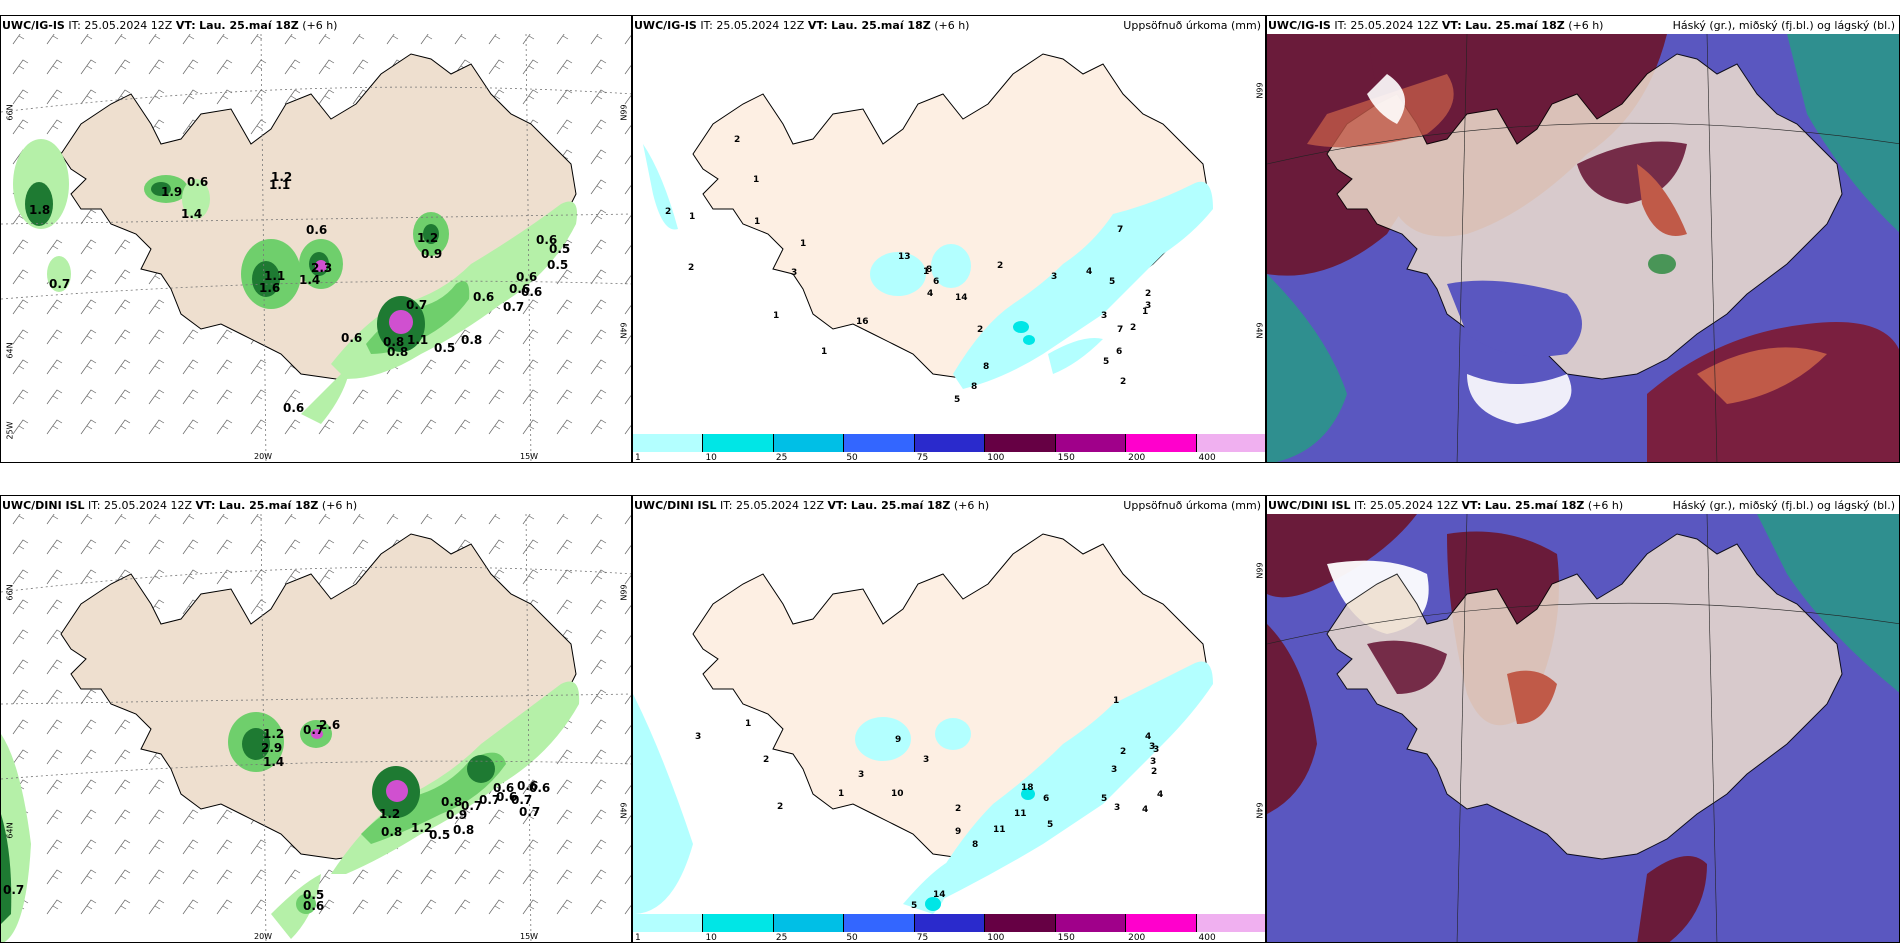 The width and height of the screenshot is (1900, 950). I want to click on wind-value-label: 0.8, so click(397, 352).